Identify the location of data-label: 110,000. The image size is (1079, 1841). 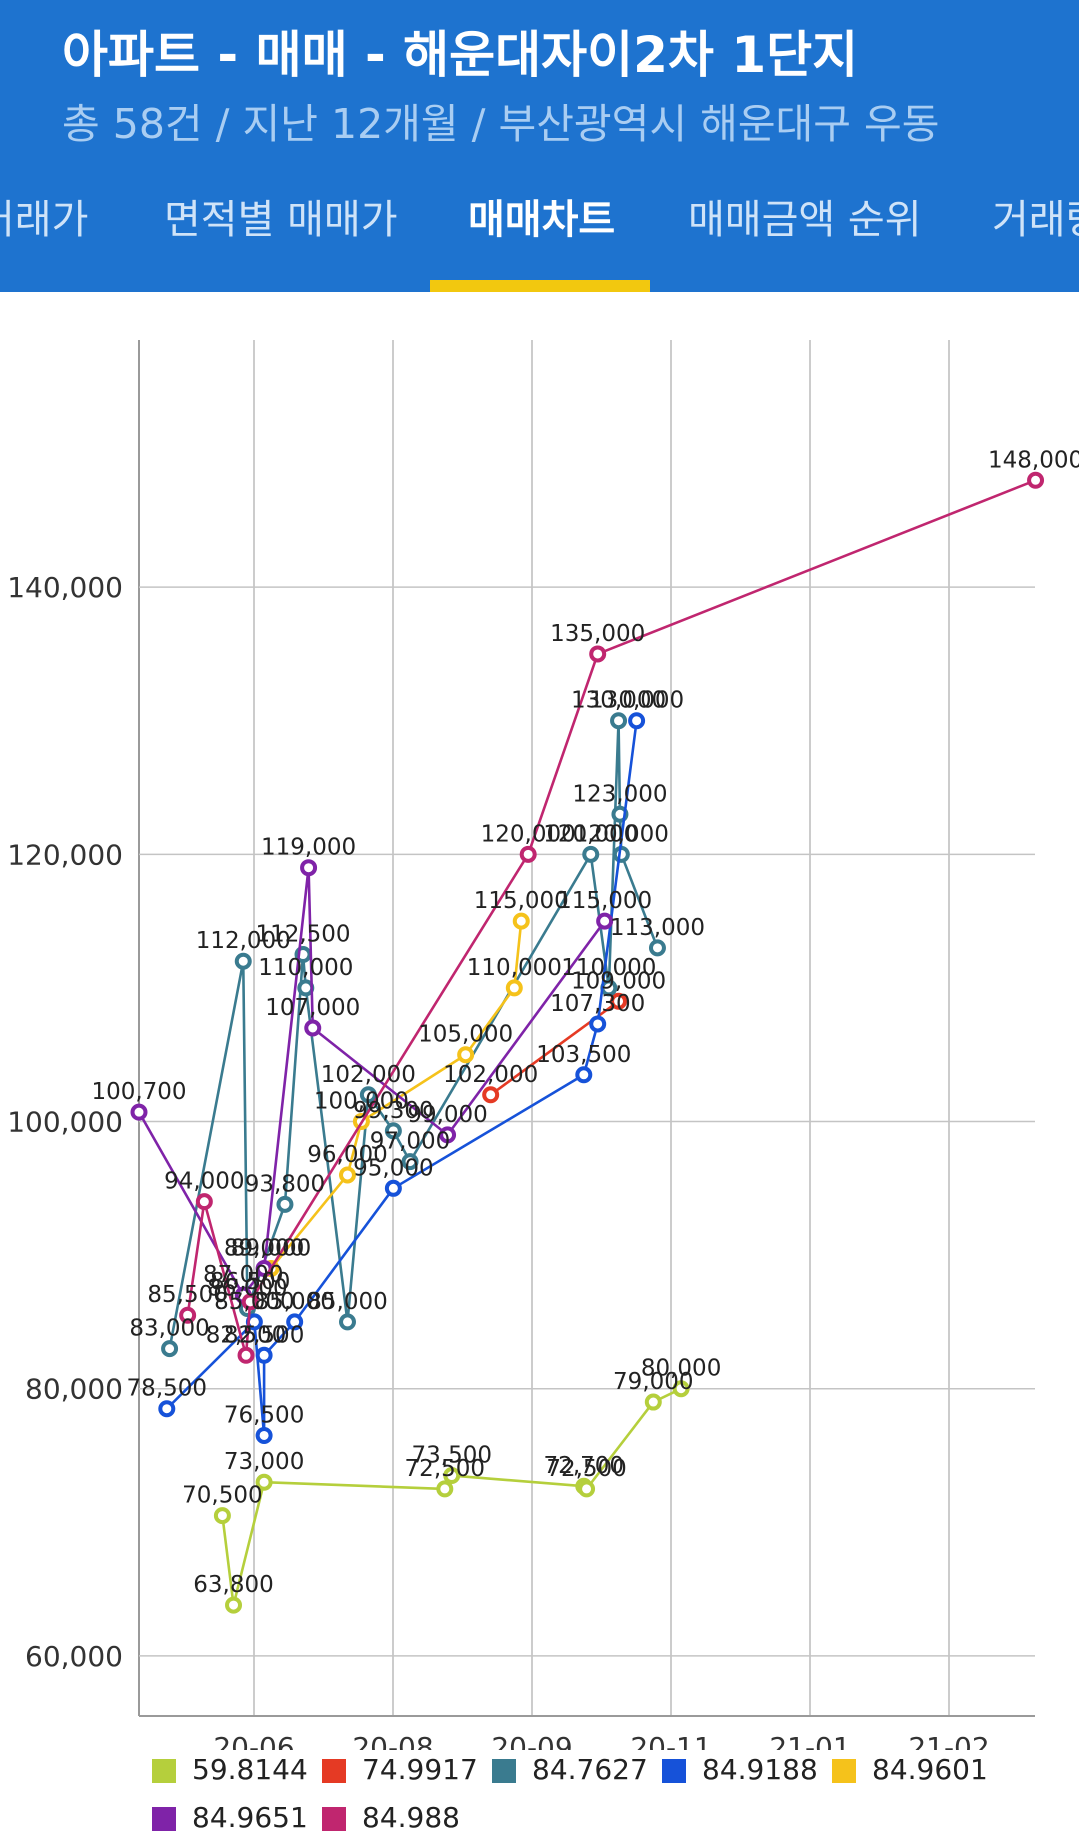
(514, 968).